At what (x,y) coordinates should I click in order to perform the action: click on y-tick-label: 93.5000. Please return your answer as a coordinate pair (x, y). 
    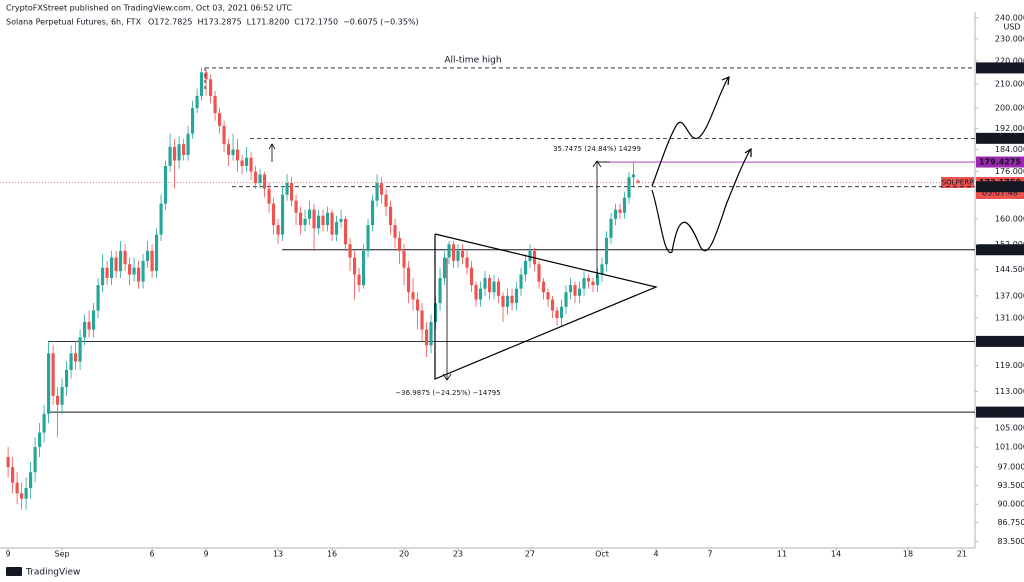
    Looking at the image, I should click on (1010, 485).